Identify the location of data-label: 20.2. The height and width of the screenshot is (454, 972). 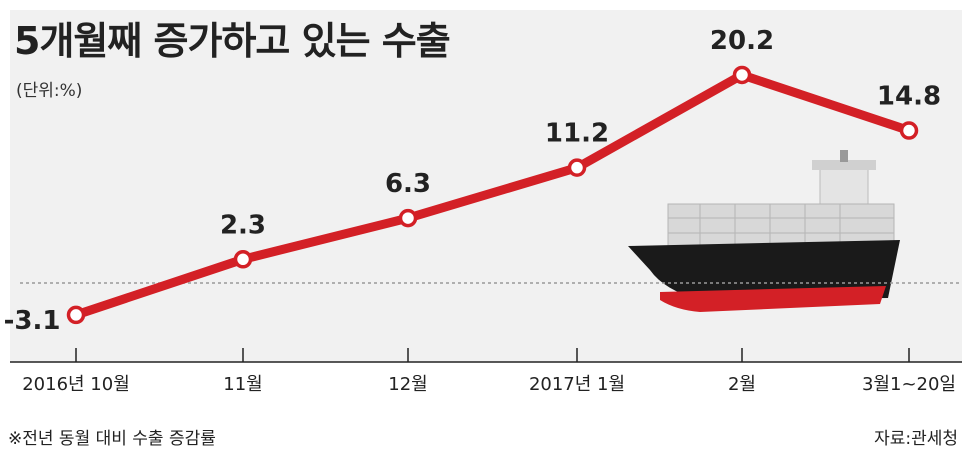
(742, 41).